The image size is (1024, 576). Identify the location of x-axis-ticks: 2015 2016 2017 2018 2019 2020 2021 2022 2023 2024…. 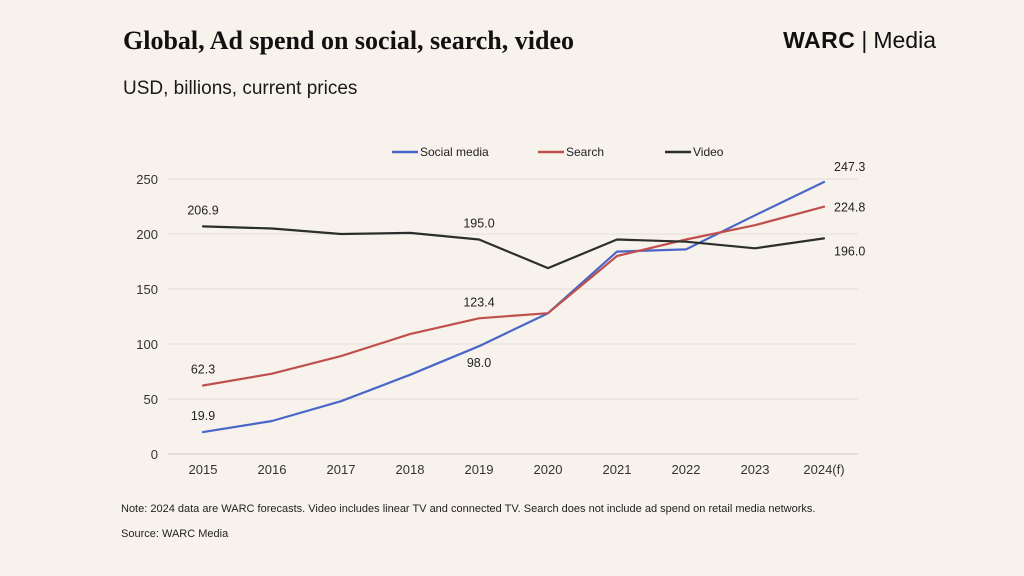
(517, 469).